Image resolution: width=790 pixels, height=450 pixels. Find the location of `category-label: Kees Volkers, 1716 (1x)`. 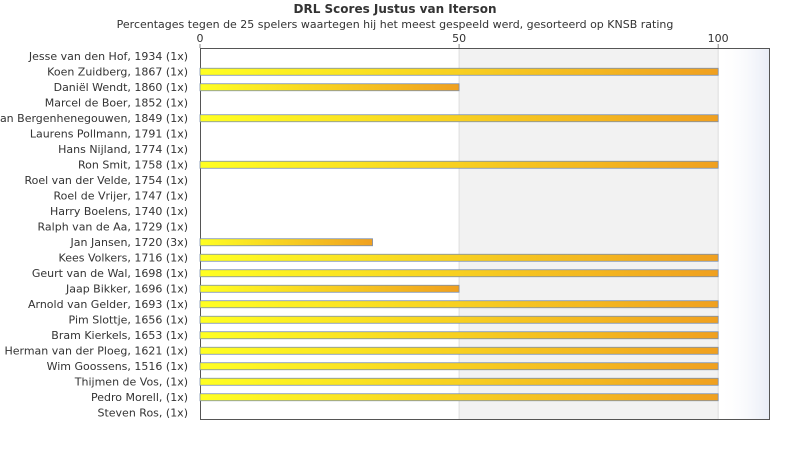

category-label: Kees Volkers, 1716 (1x) is located at coordinates (123, 257).